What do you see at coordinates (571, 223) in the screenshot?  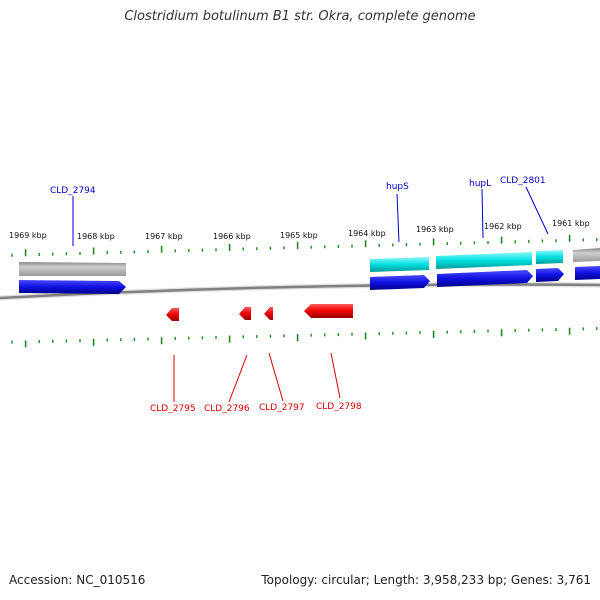 I see `kbp-label: 1961 kbp` at bounding box center [571, 223].